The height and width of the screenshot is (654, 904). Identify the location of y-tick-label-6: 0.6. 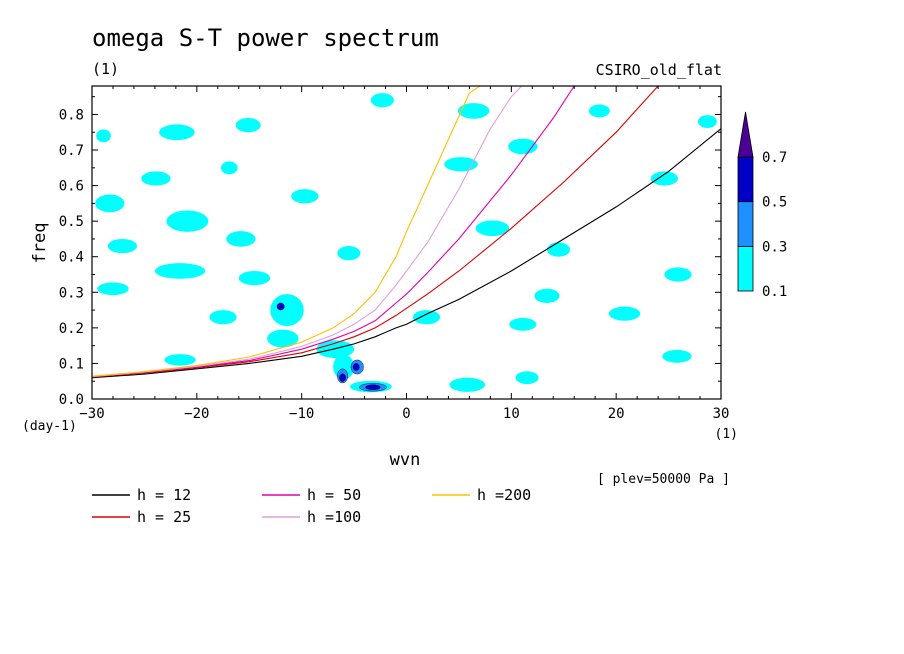
(71, 187).